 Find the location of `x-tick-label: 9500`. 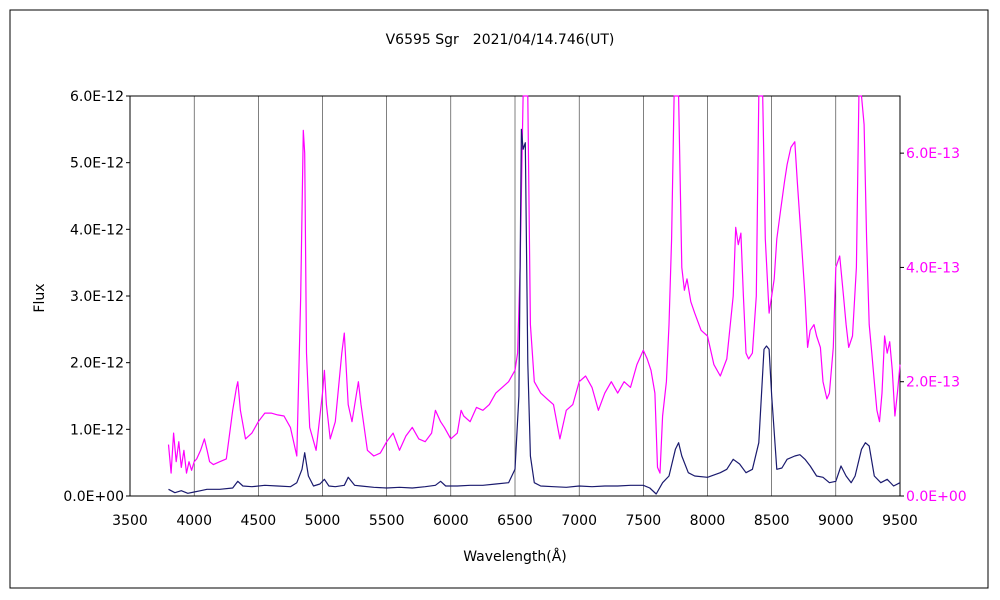

x-tick-label: 9500 is located at coordinates (900, 521).